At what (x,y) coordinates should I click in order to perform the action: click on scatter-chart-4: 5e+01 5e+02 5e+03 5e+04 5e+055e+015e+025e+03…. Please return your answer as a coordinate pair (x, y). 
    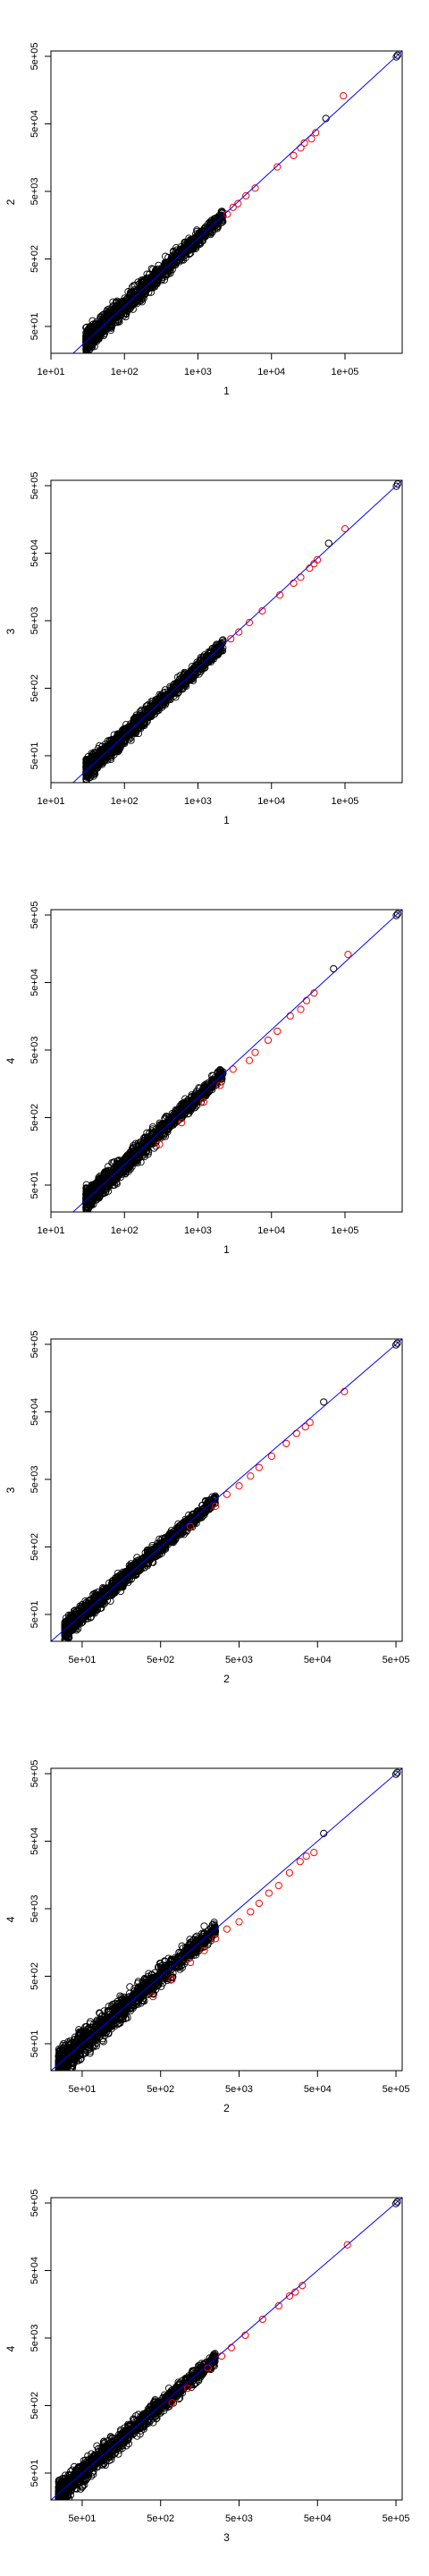
    Looking at the image, I should click on (207, 1508).